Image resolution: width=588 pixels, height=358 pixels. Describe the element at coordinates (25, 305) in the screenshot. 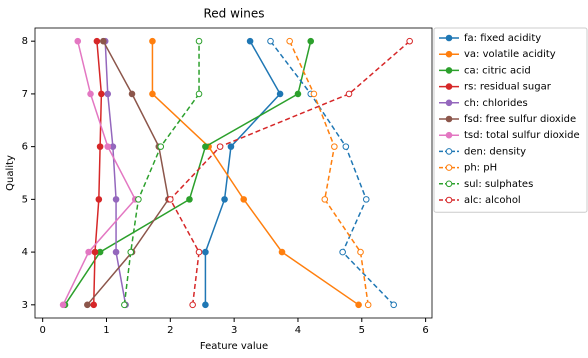

I see `y-tick-label: 3` at that location.